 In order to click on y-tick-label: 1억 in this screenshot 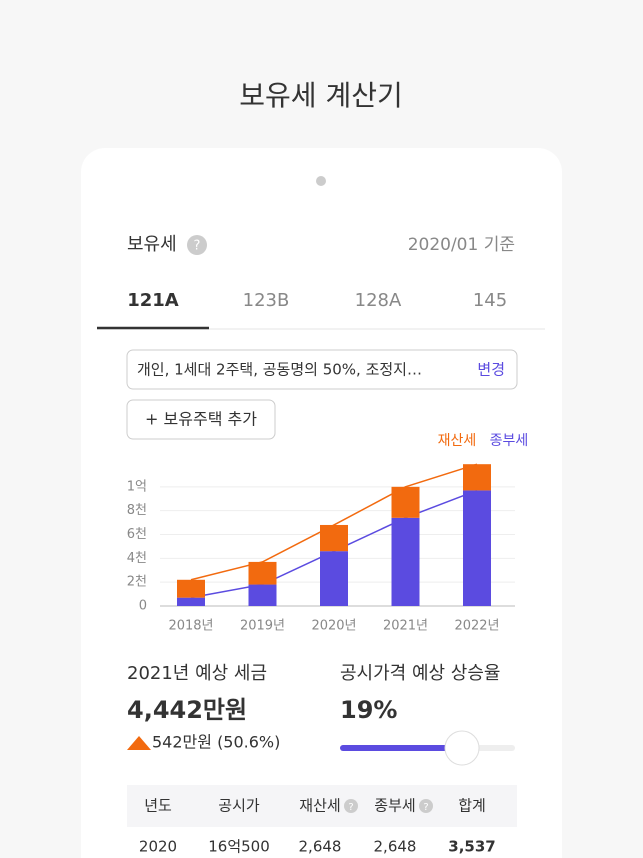, I will do `click(137, 486)`.